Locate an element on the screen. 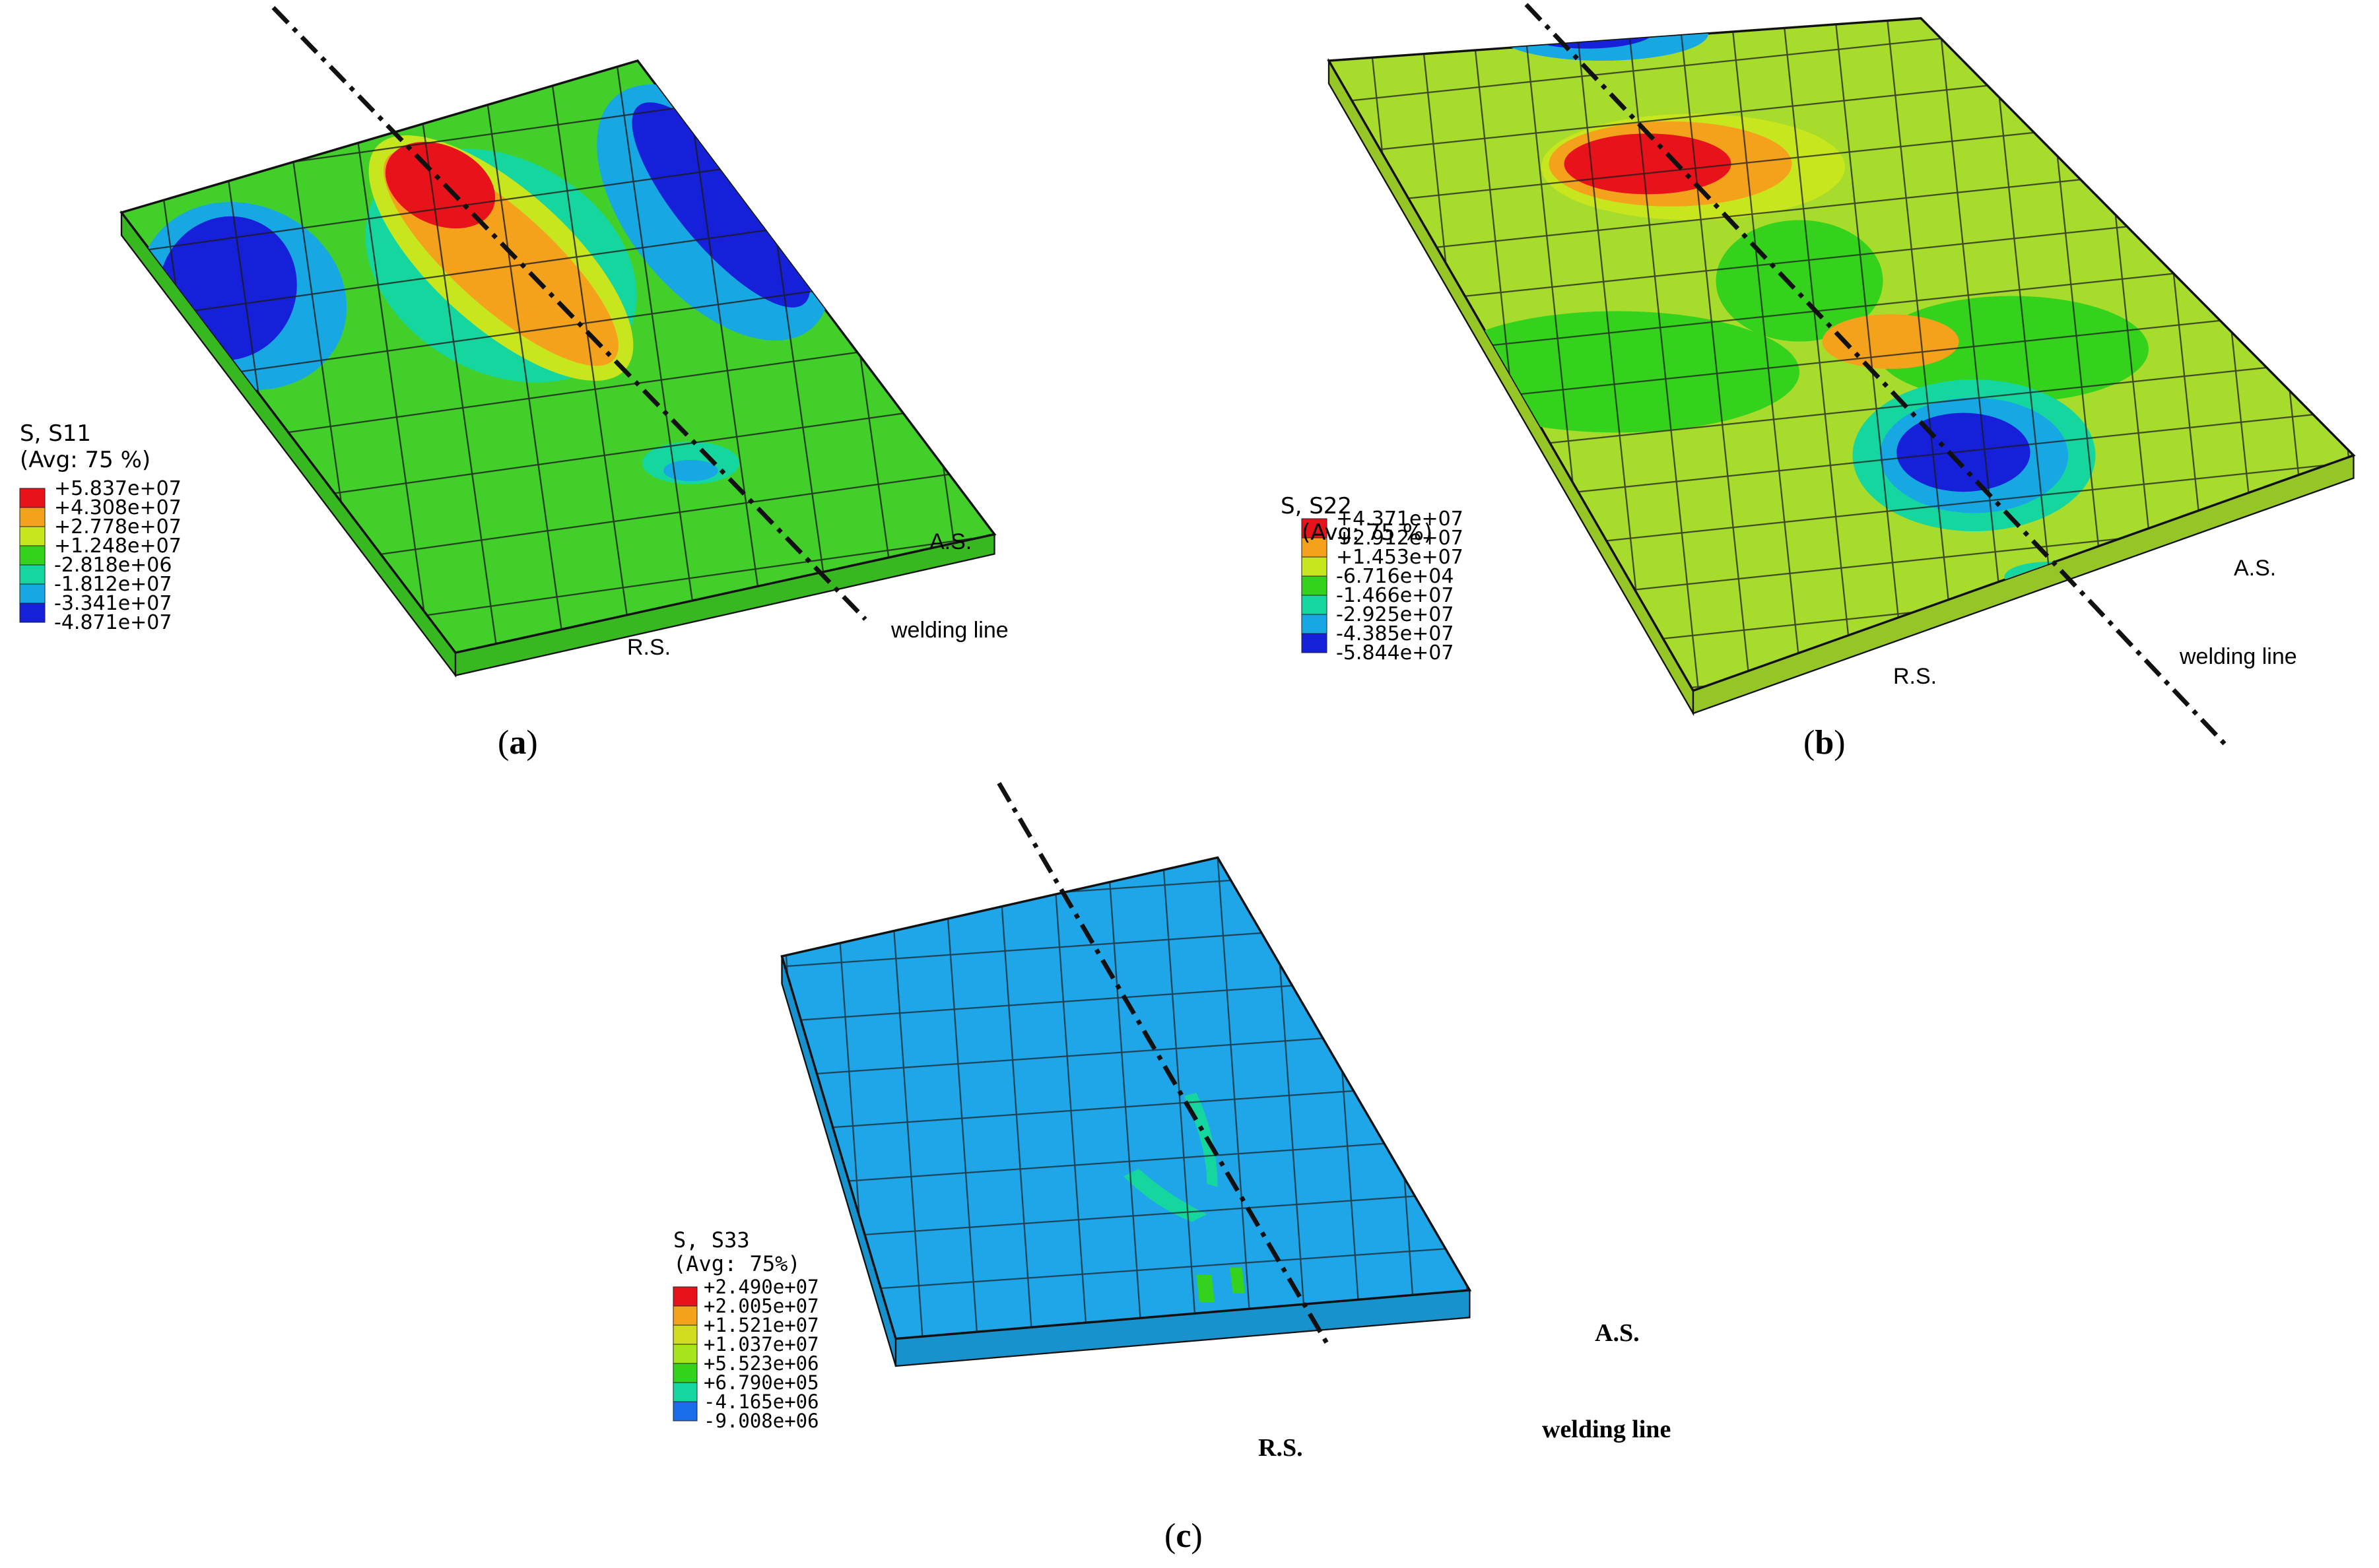 This screenshot has height=1568, width=2379. label-weld-c: welding line is located at coordinates (1606, 1429).